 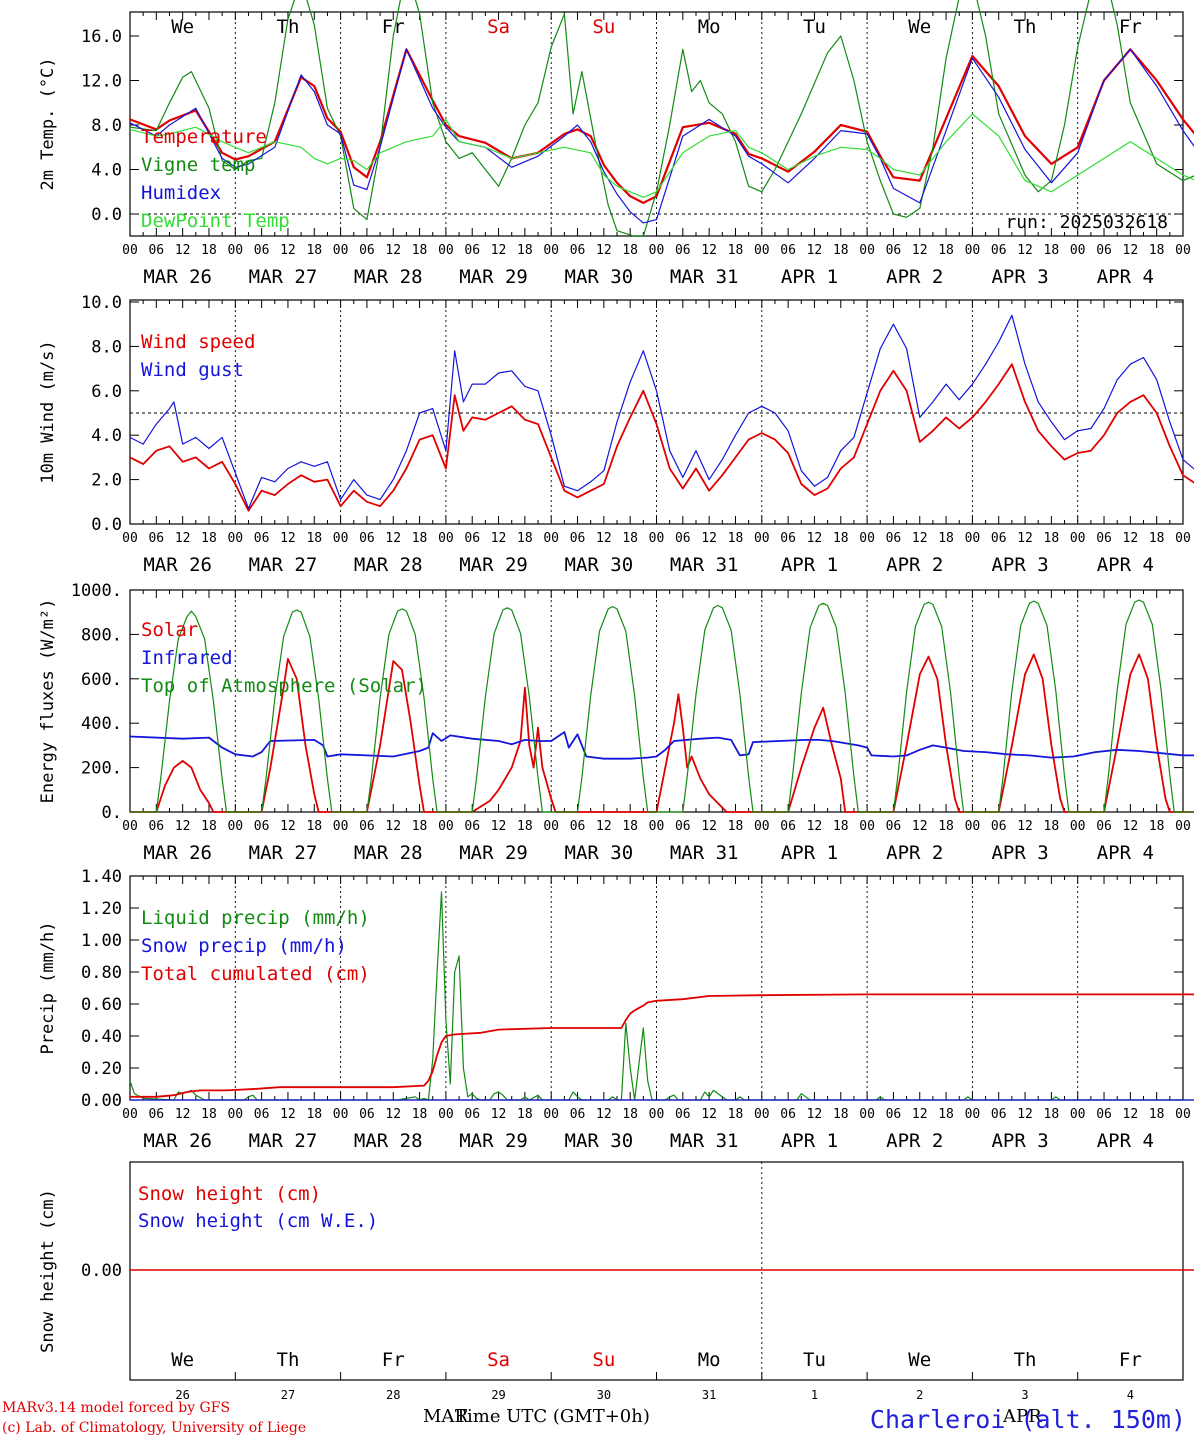 What do you see at coordinates (283, 277) in the screenshot?
I see `date-label: MAR 27` at bounding box center [283, 277].